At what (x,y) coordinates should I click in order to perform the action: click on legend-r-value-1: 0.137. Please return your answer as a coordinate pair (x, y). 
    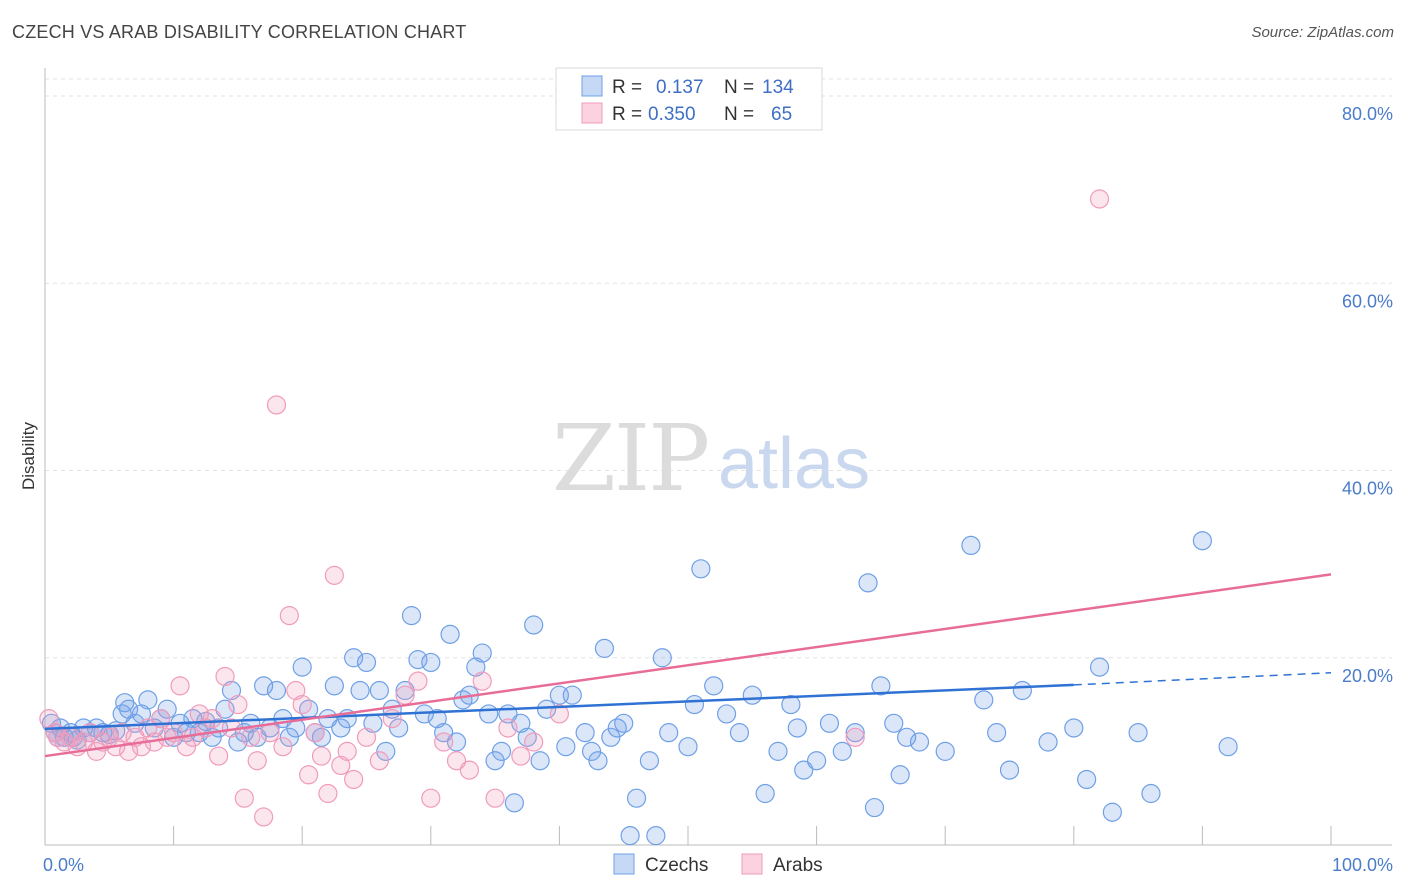
    Looking at the image, I should click on (680, 87).